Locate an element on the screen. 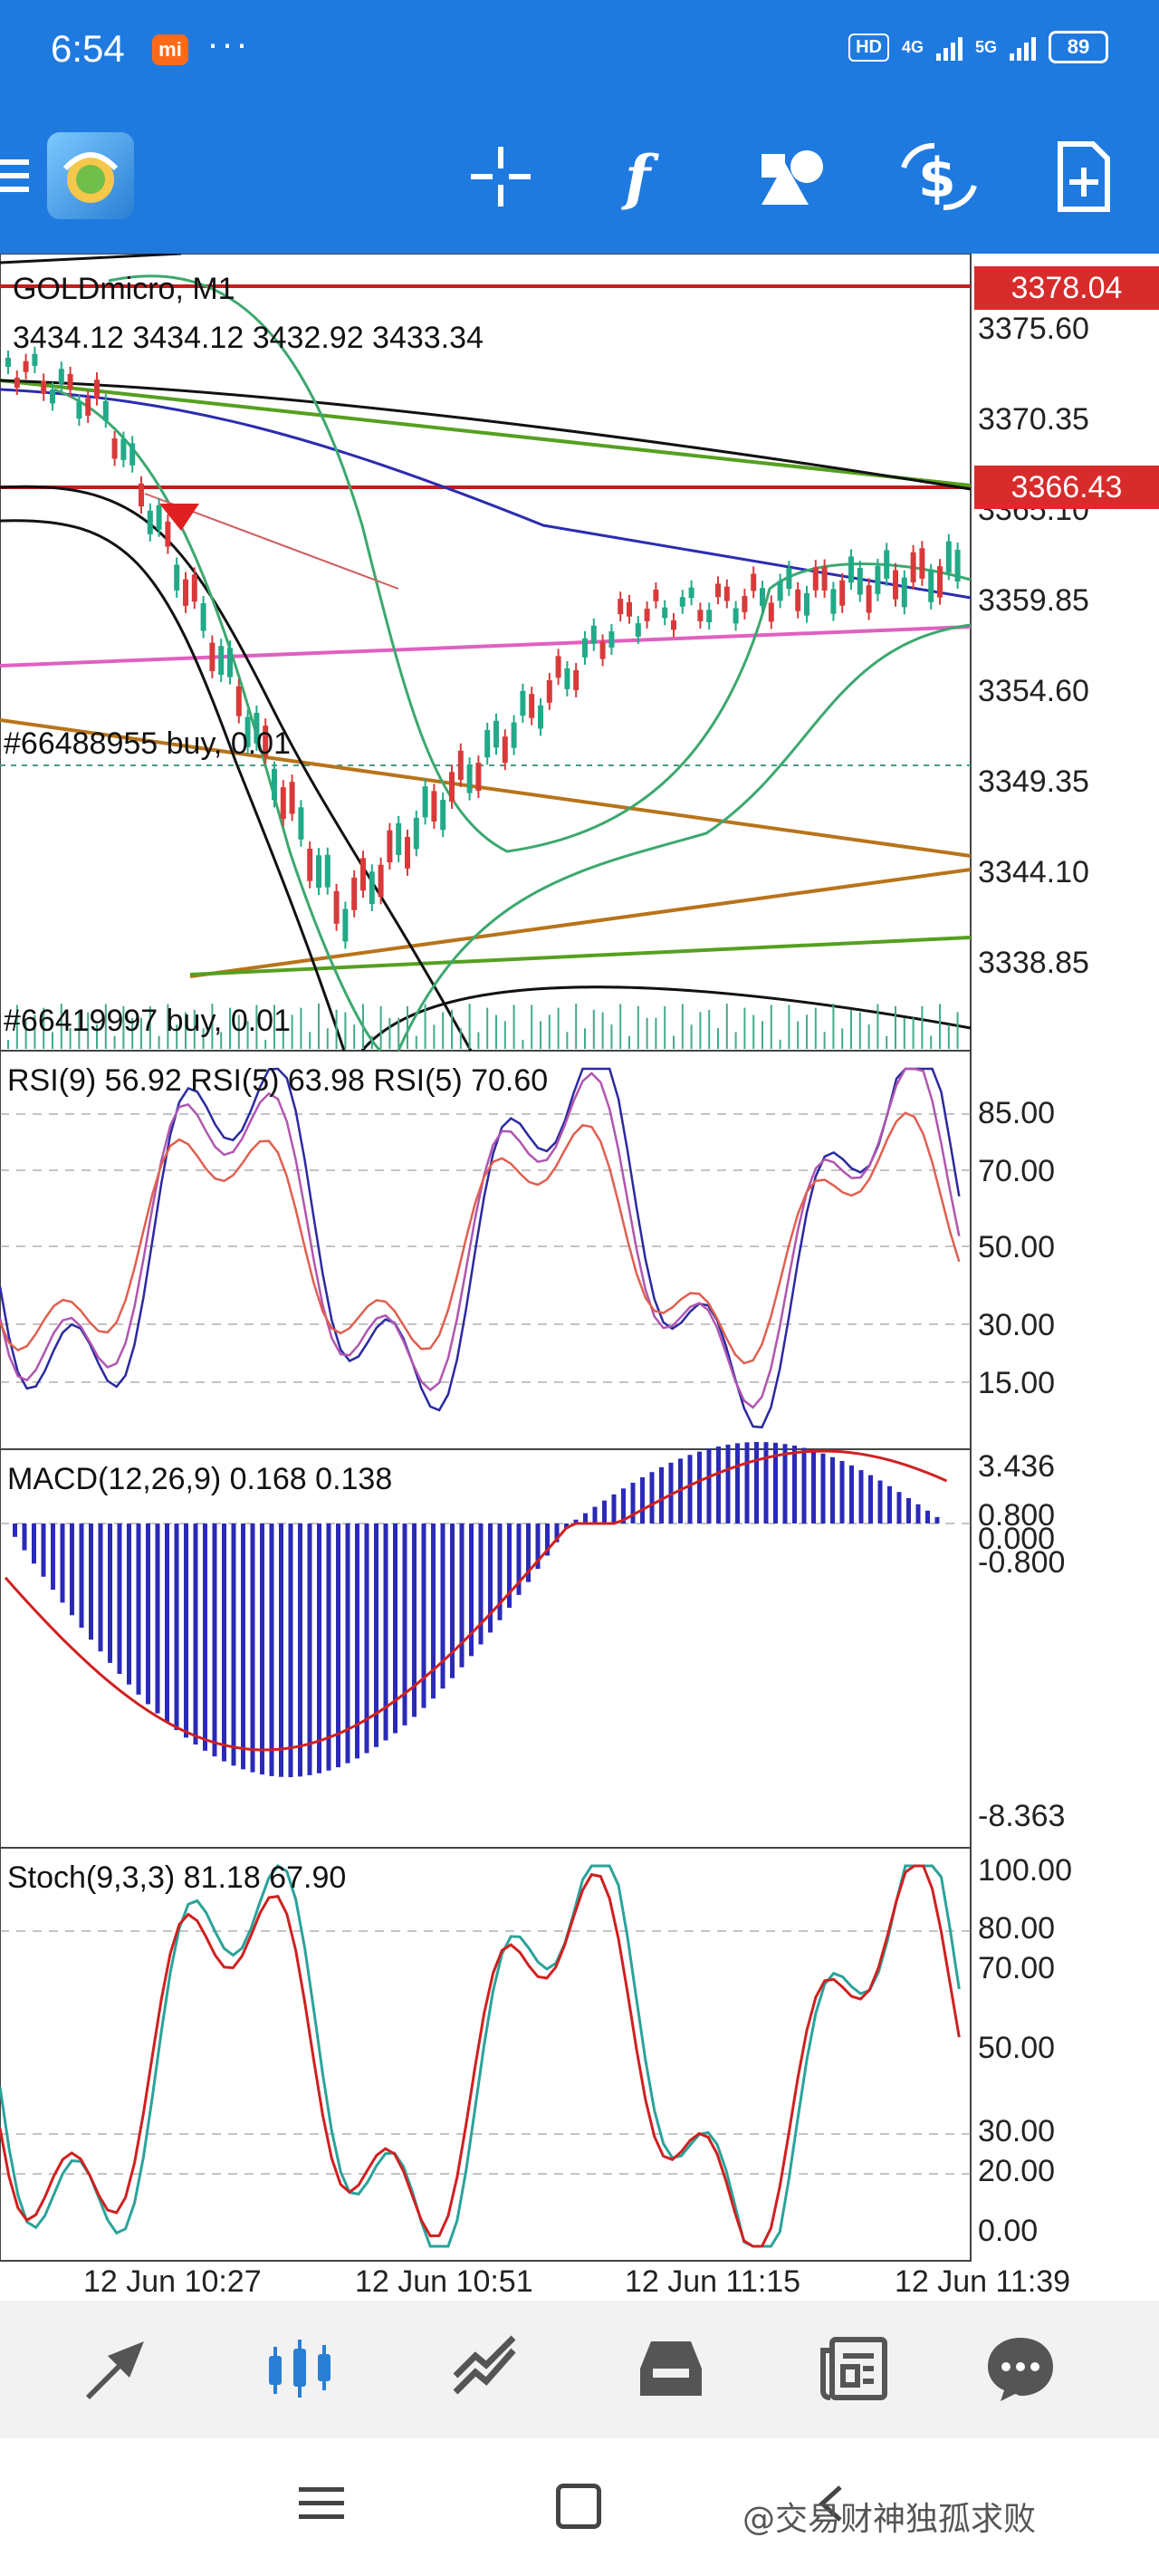  rsi-tick: 70.00 is located at coordinates (1017, 1171).